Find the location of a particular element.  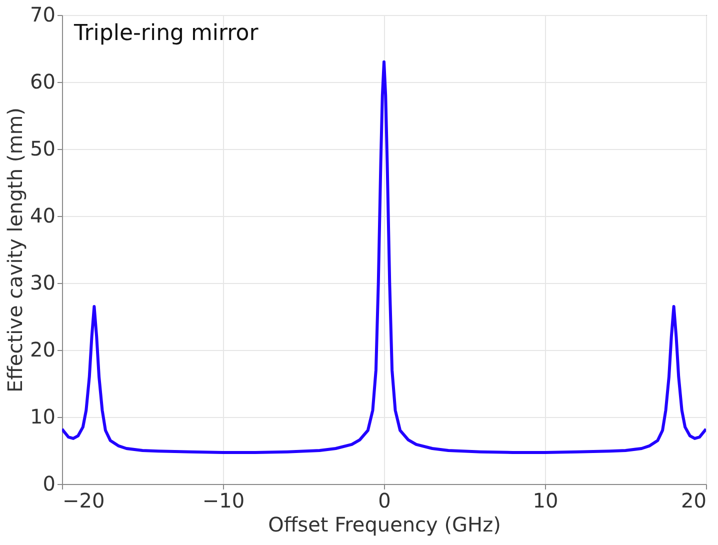

y-tick-label: 20 is located at coordinates (43, 350).